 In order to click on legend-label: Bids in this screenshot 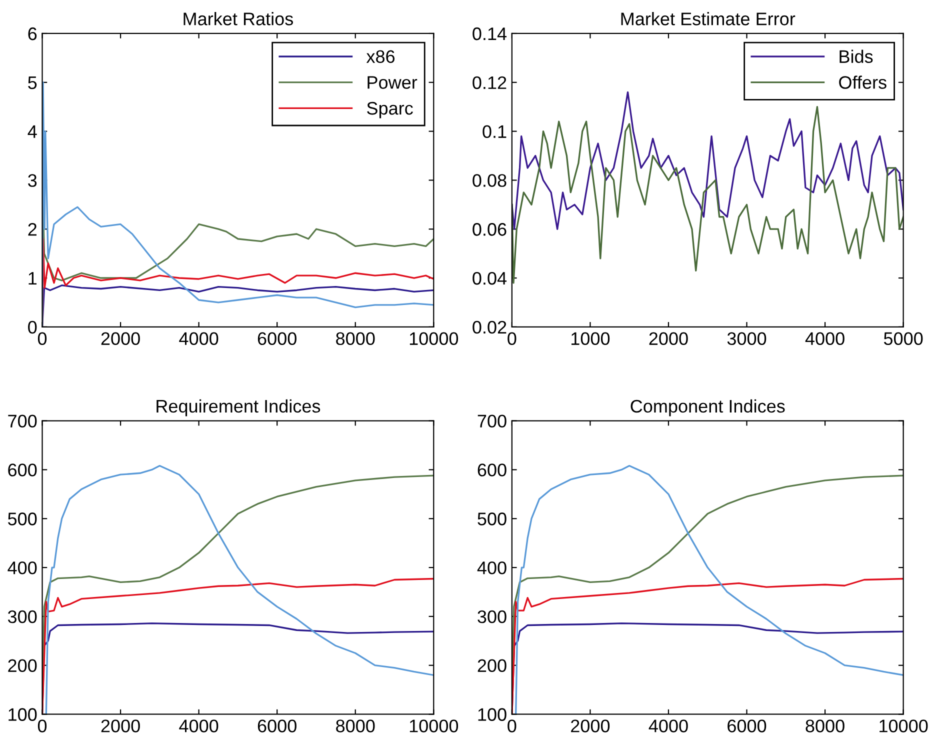, I will do `click(856, 56)`.